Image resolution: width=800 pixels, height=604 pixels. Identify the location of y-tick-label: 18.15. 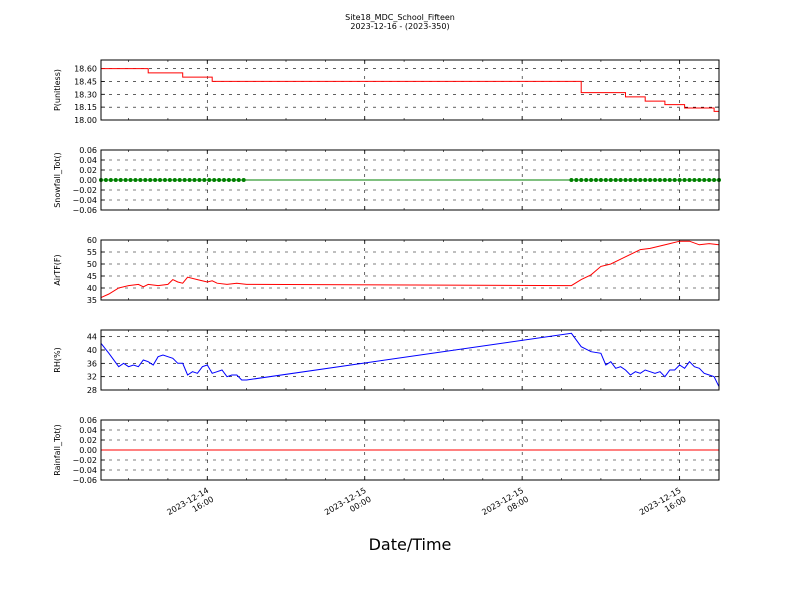
(85, 107).